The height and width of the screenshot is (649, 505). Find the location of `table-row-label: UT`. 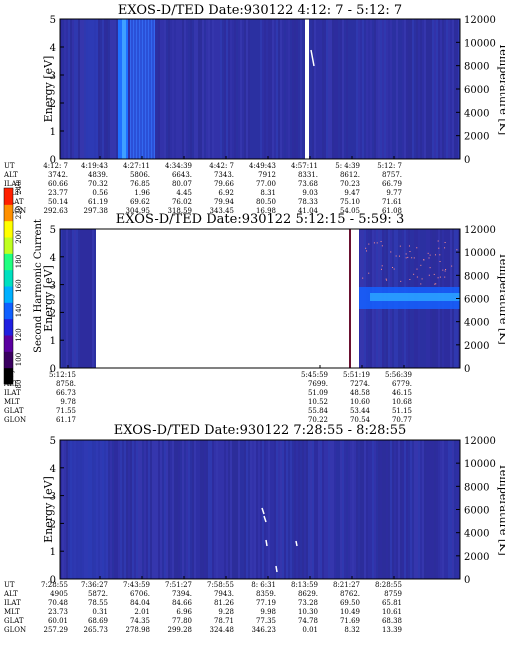

table-row-label: UT is located at coordinates (9, 166).